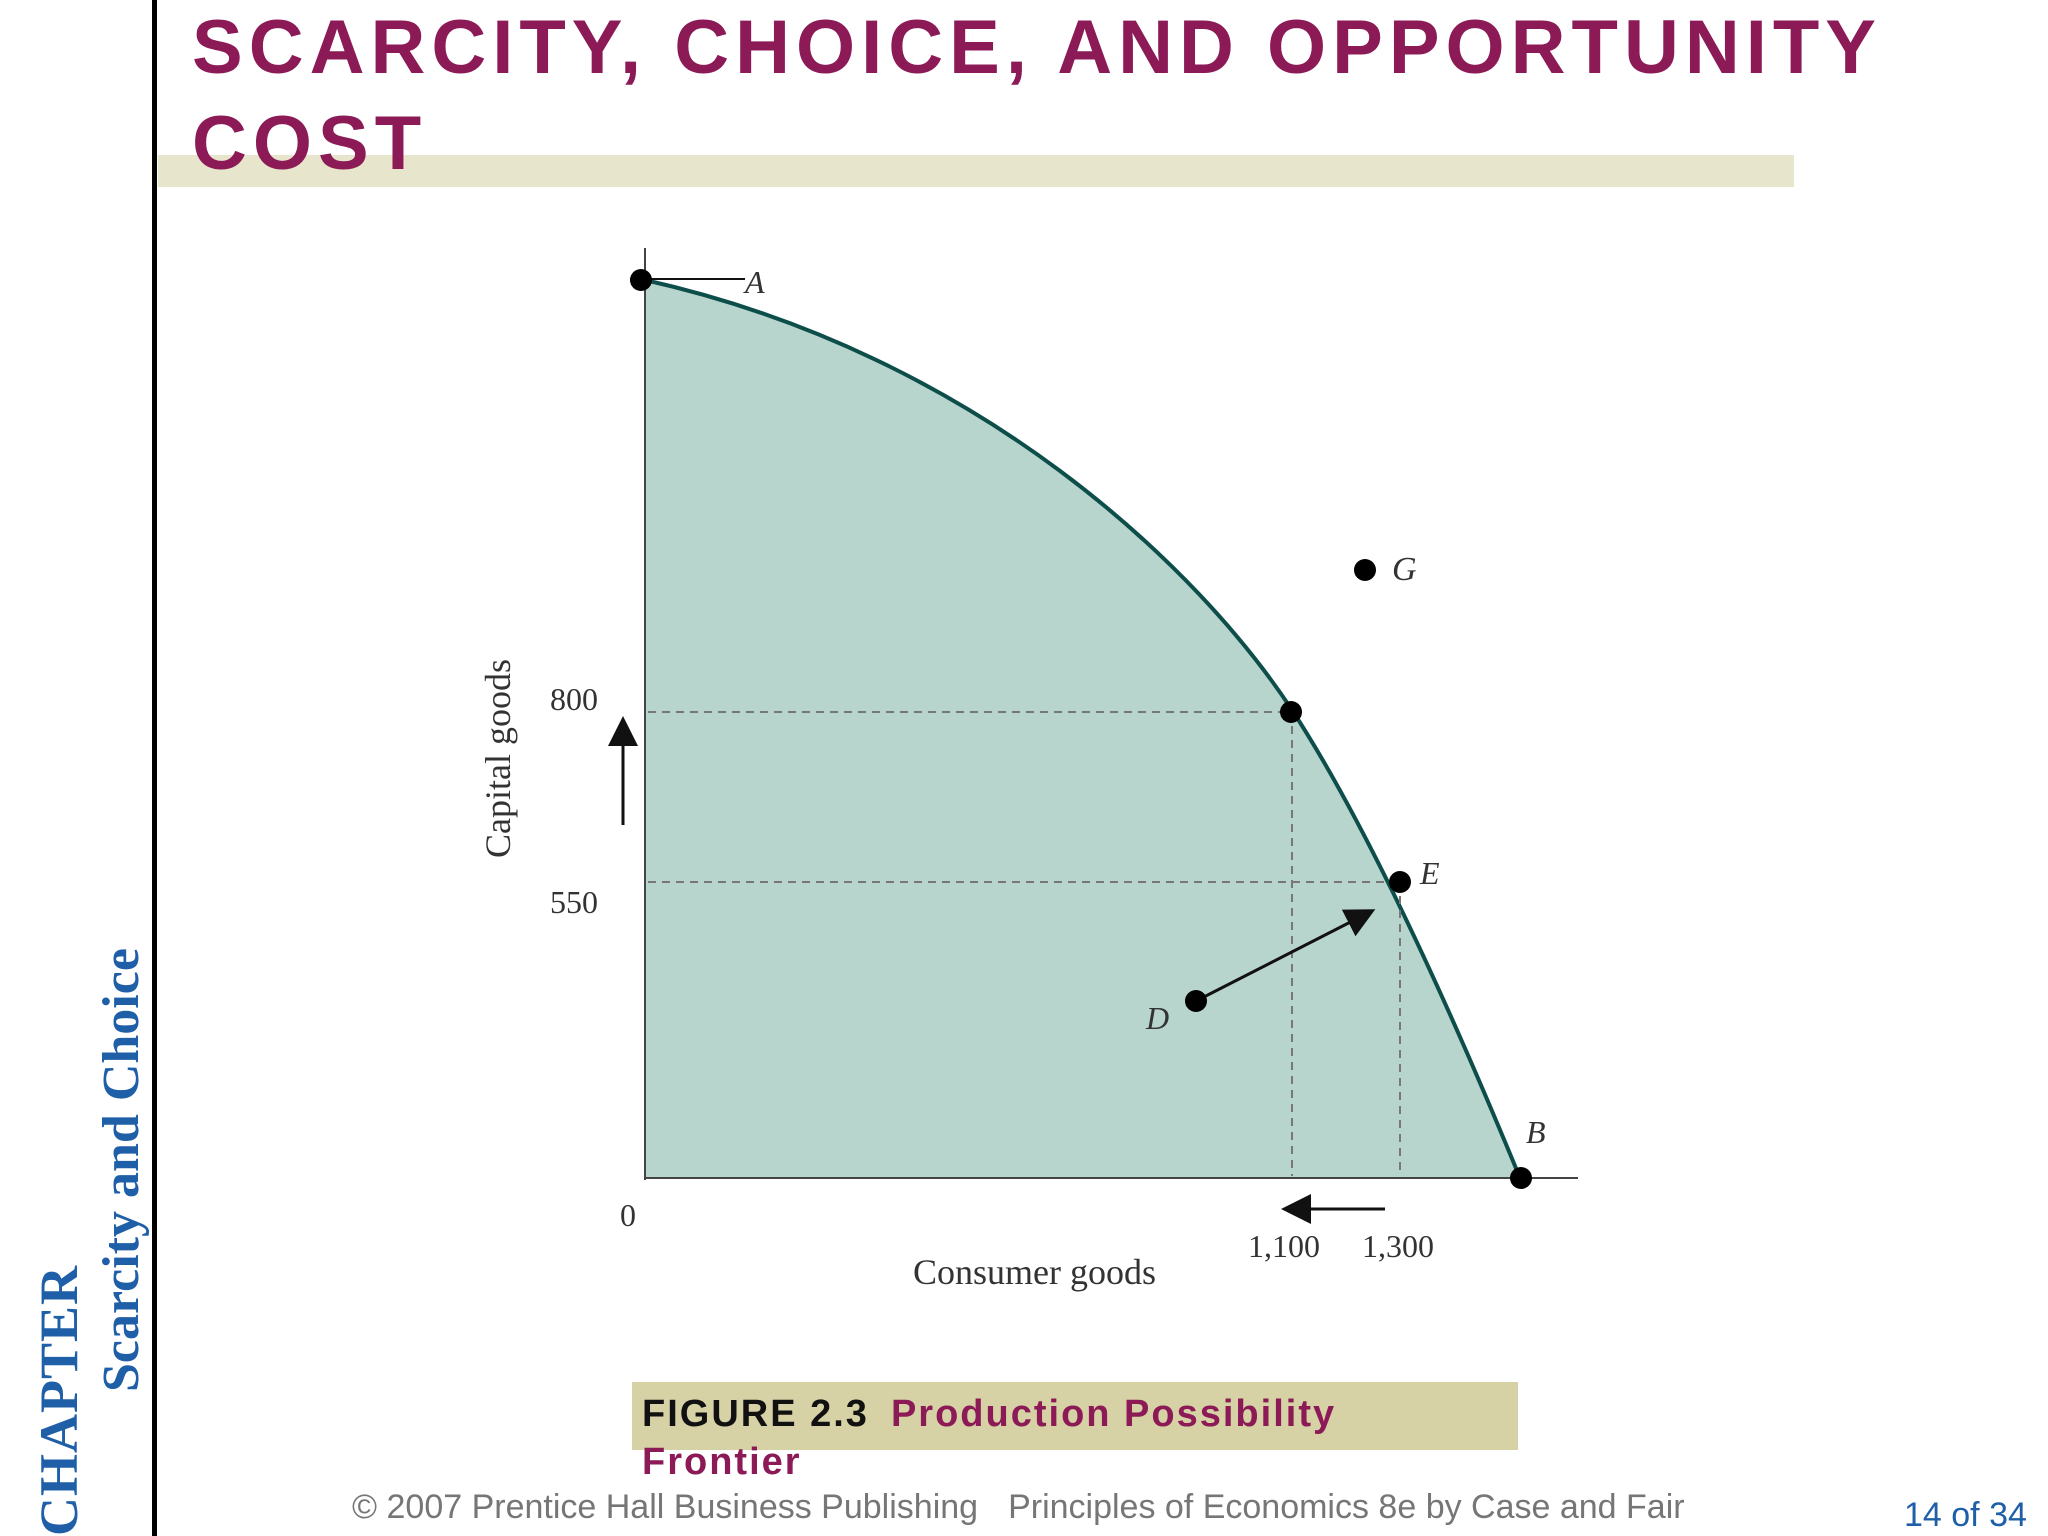  Describe the element at coordinates (1965, 1515) in the screenshot. I see `page-number: 14 of 34` at that location.